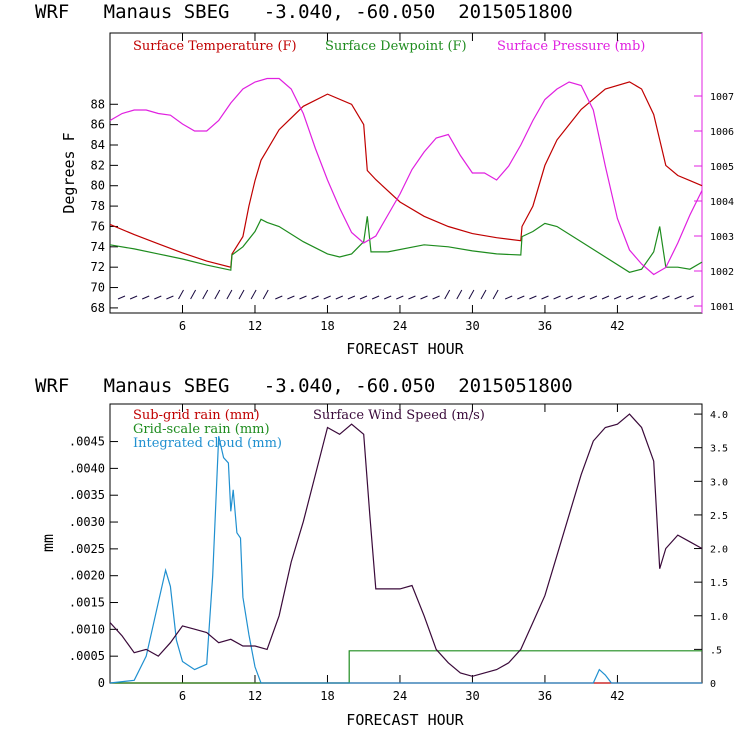 The image size is (740, 740). What do you see at coordinates (87, 656) in the screenshot?
I see `y-tick-label: .0005` at bounding box center [87, 656].